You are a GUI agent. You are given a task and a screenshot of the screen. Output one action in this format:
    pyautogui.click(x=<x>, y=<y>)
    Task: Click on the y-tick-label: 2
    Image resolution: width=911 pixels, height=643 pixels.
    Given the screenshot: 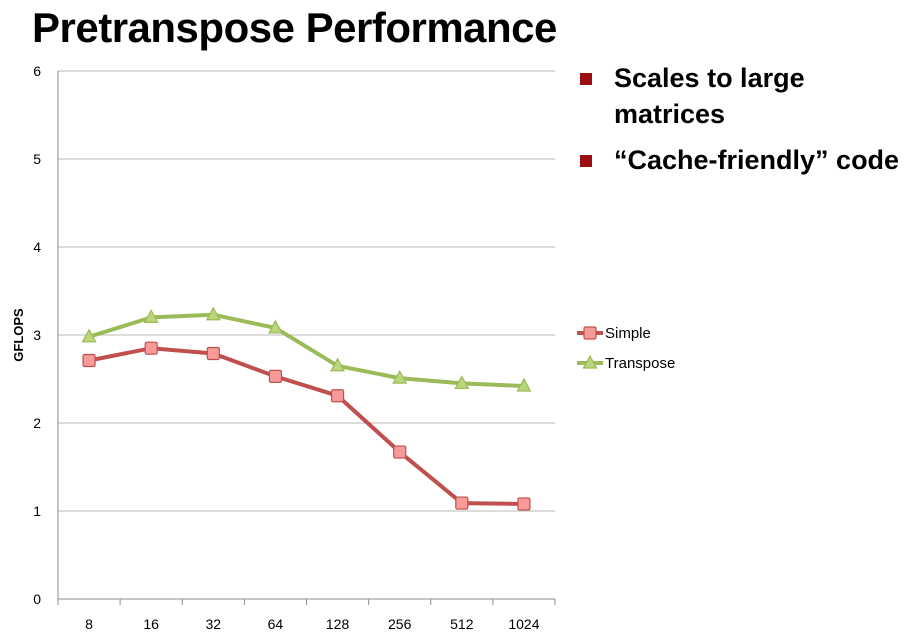 What is the action you would take?
    pyautogui.click(x=37, y=423)
    